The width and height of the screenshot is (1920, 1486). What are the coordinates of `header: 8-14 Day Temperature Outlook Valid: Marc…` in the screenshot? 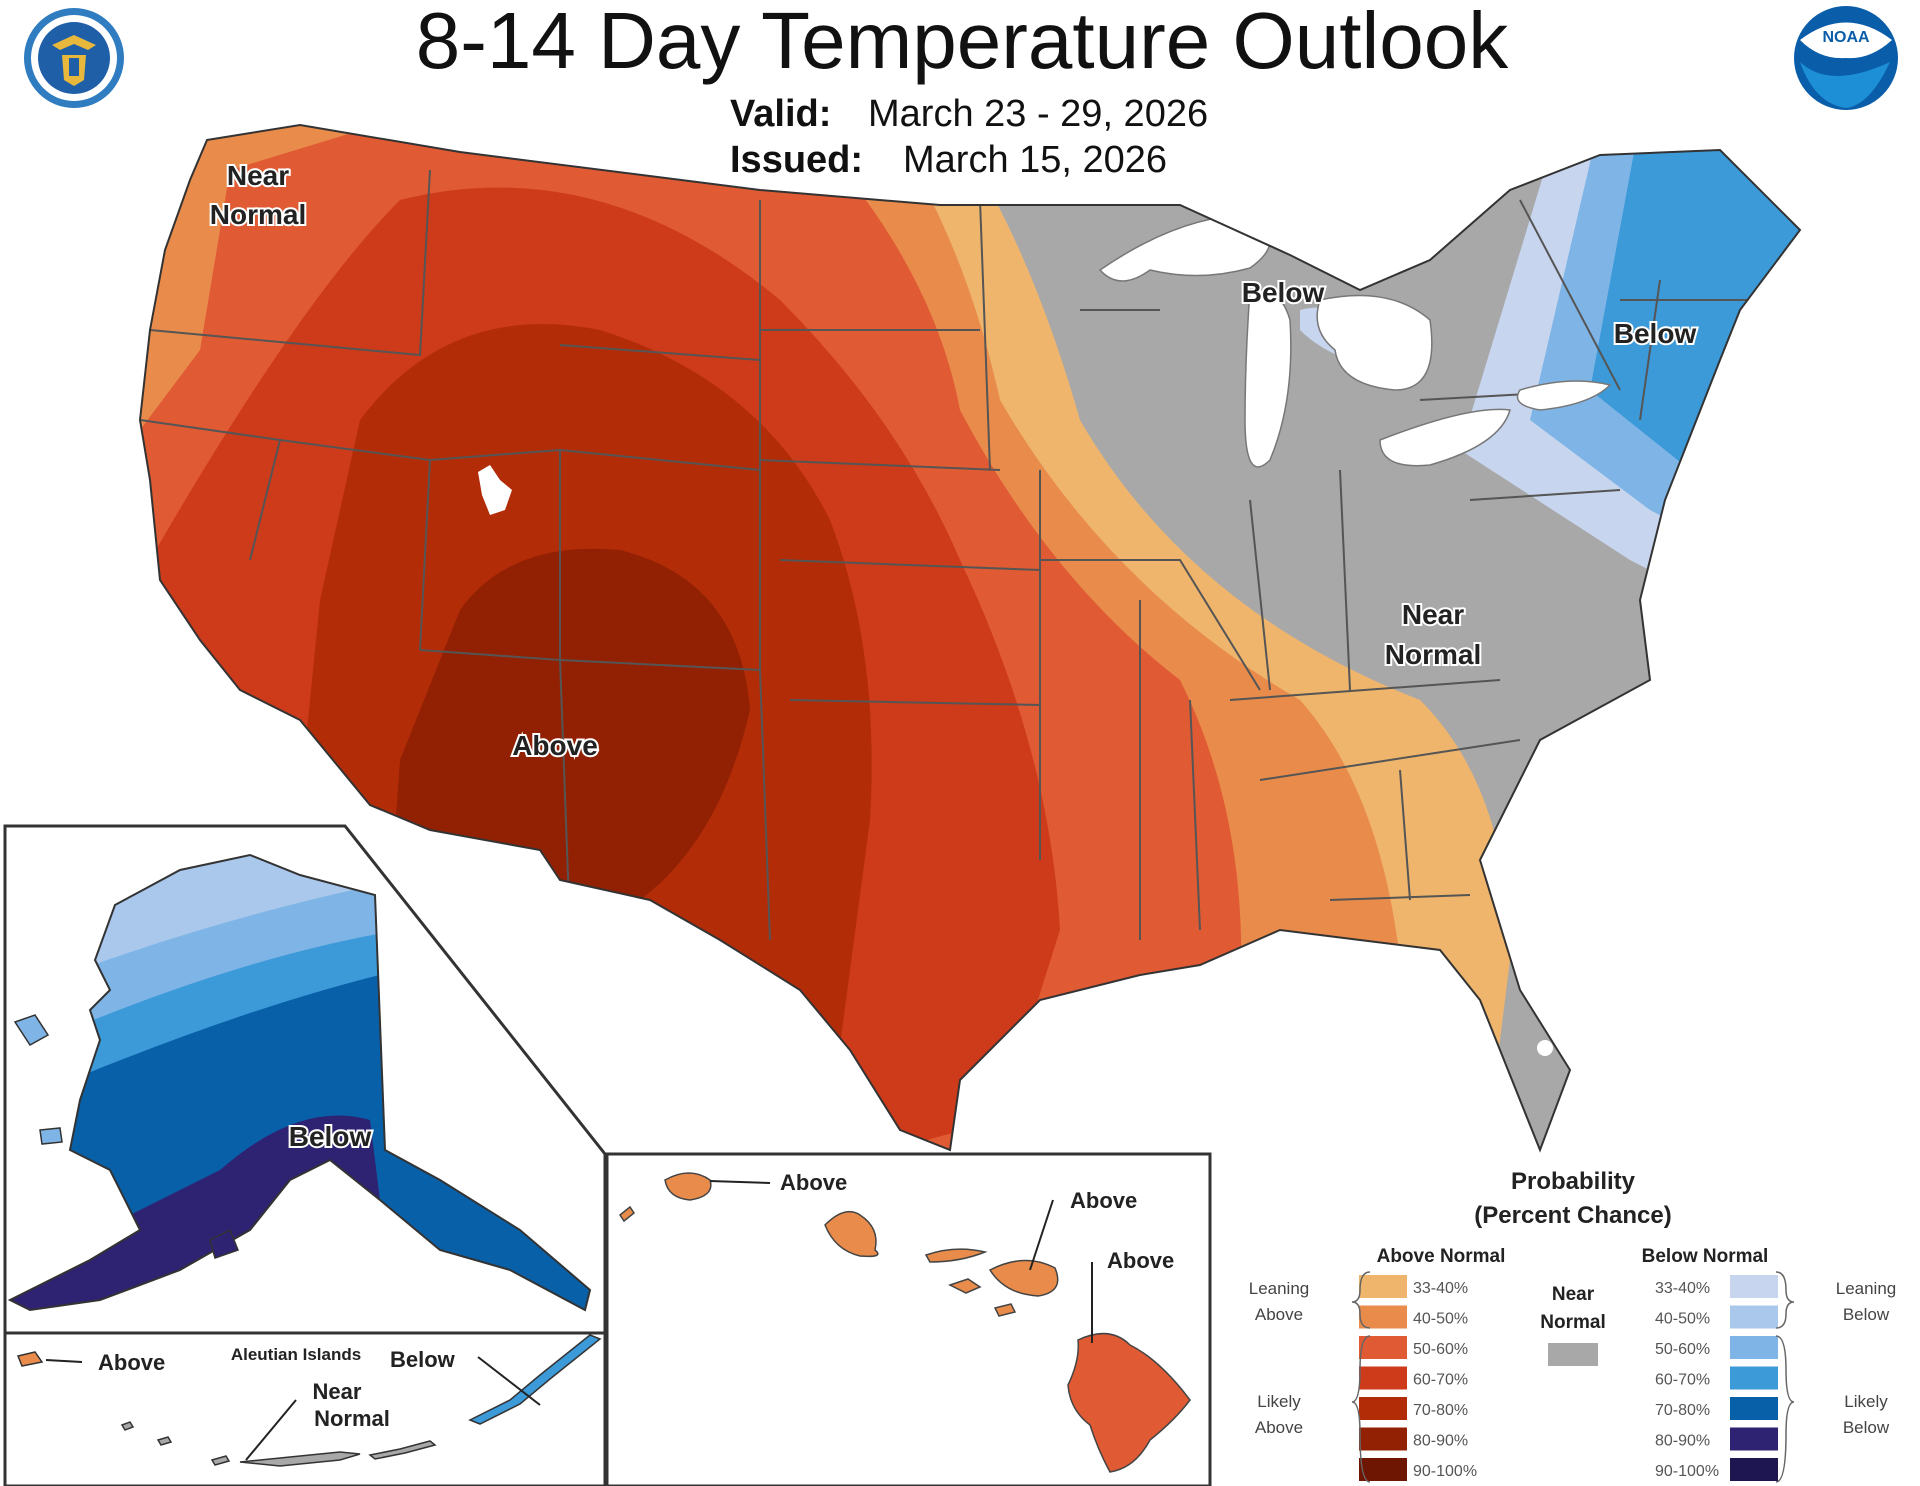 It's located at (961, 90).